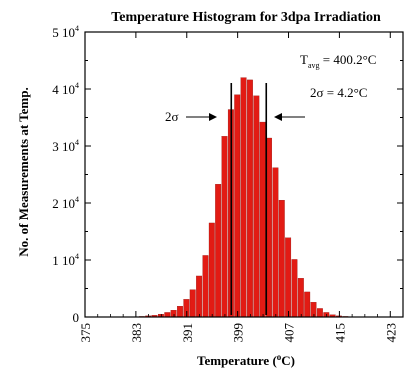 This screenshot has width=409, height=380. Describe the element at coordinates (65, 32) in the screenshot. I see `y-tick-label: 5 104` at that location.